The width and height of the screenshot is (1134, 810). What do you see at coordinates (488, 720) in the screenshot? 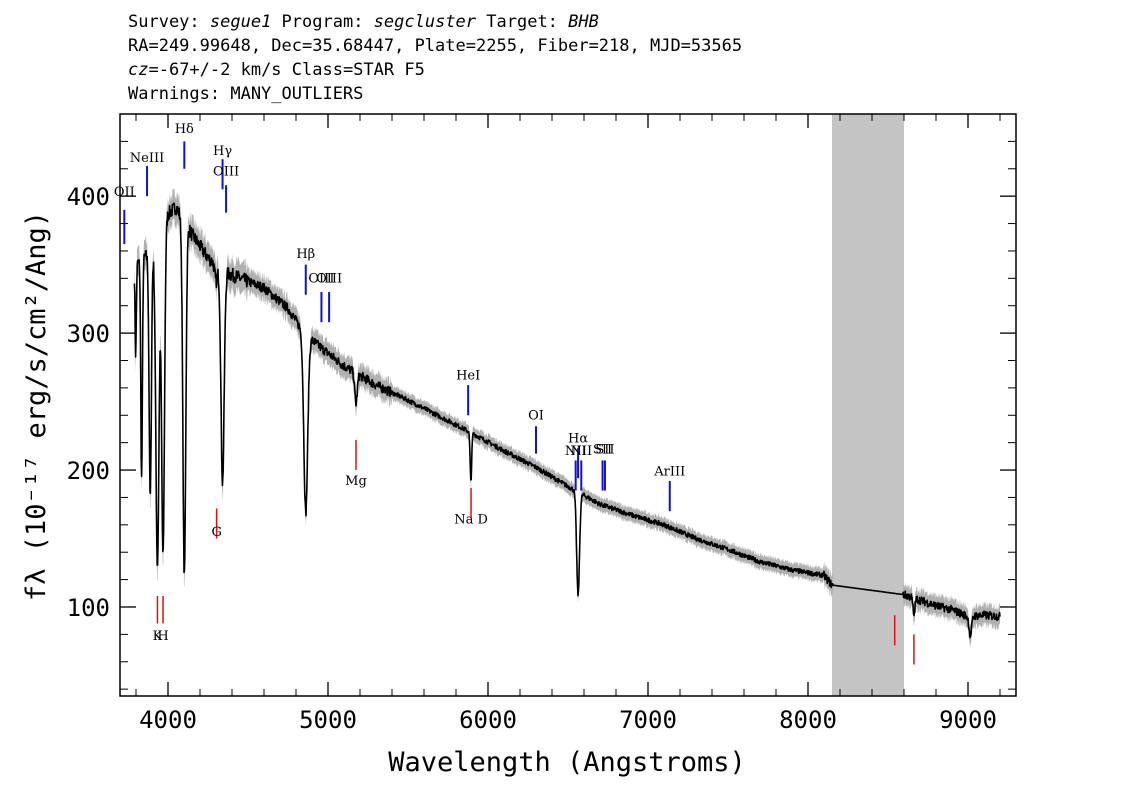
I see `x-tick-label: 6000` at bounding box center [488, 720].